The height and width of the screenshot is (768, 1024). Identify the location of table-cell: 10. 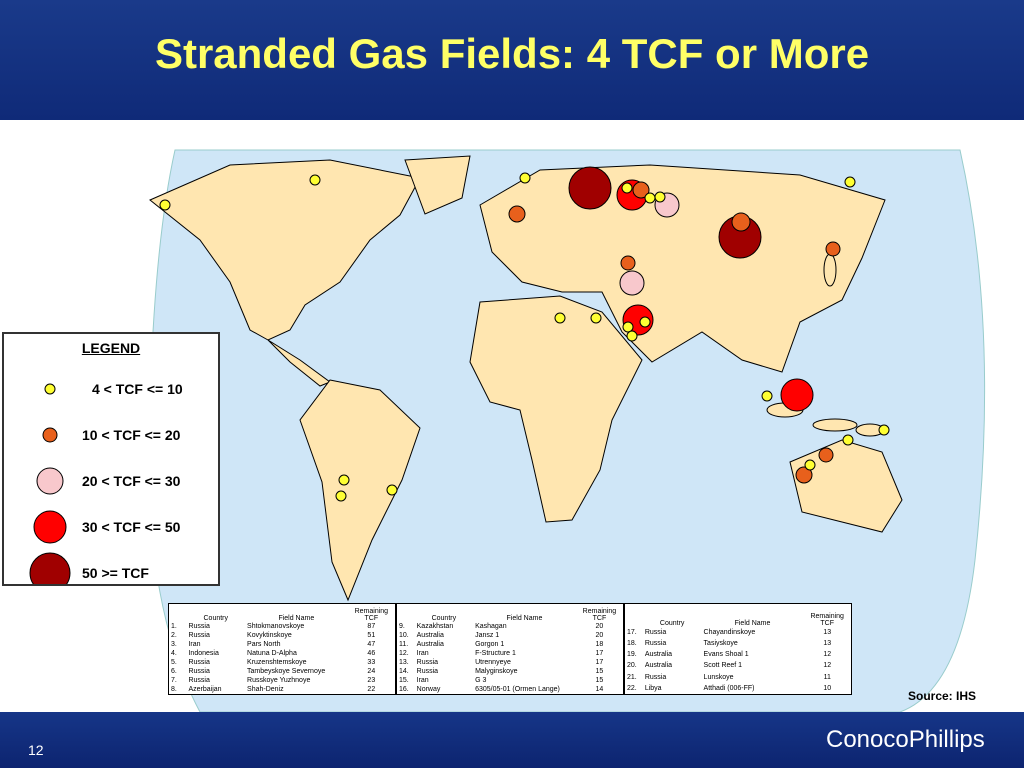
(827, 688).